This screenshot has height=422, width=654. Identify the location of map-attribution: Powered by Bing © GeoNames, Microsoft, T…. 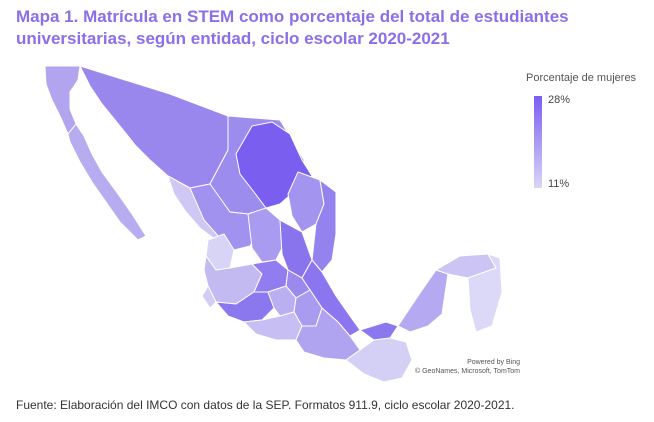
(465, 367).